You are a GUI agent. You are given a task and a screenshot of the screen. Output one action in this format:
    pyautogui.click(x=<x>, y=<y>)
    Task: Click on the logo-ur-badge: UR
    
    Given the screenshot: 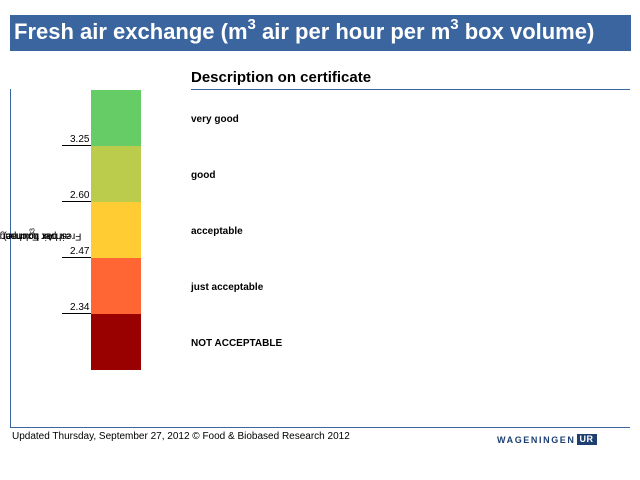 What is the action you would take?
    pyautogui.click(x=586, y=439)
    